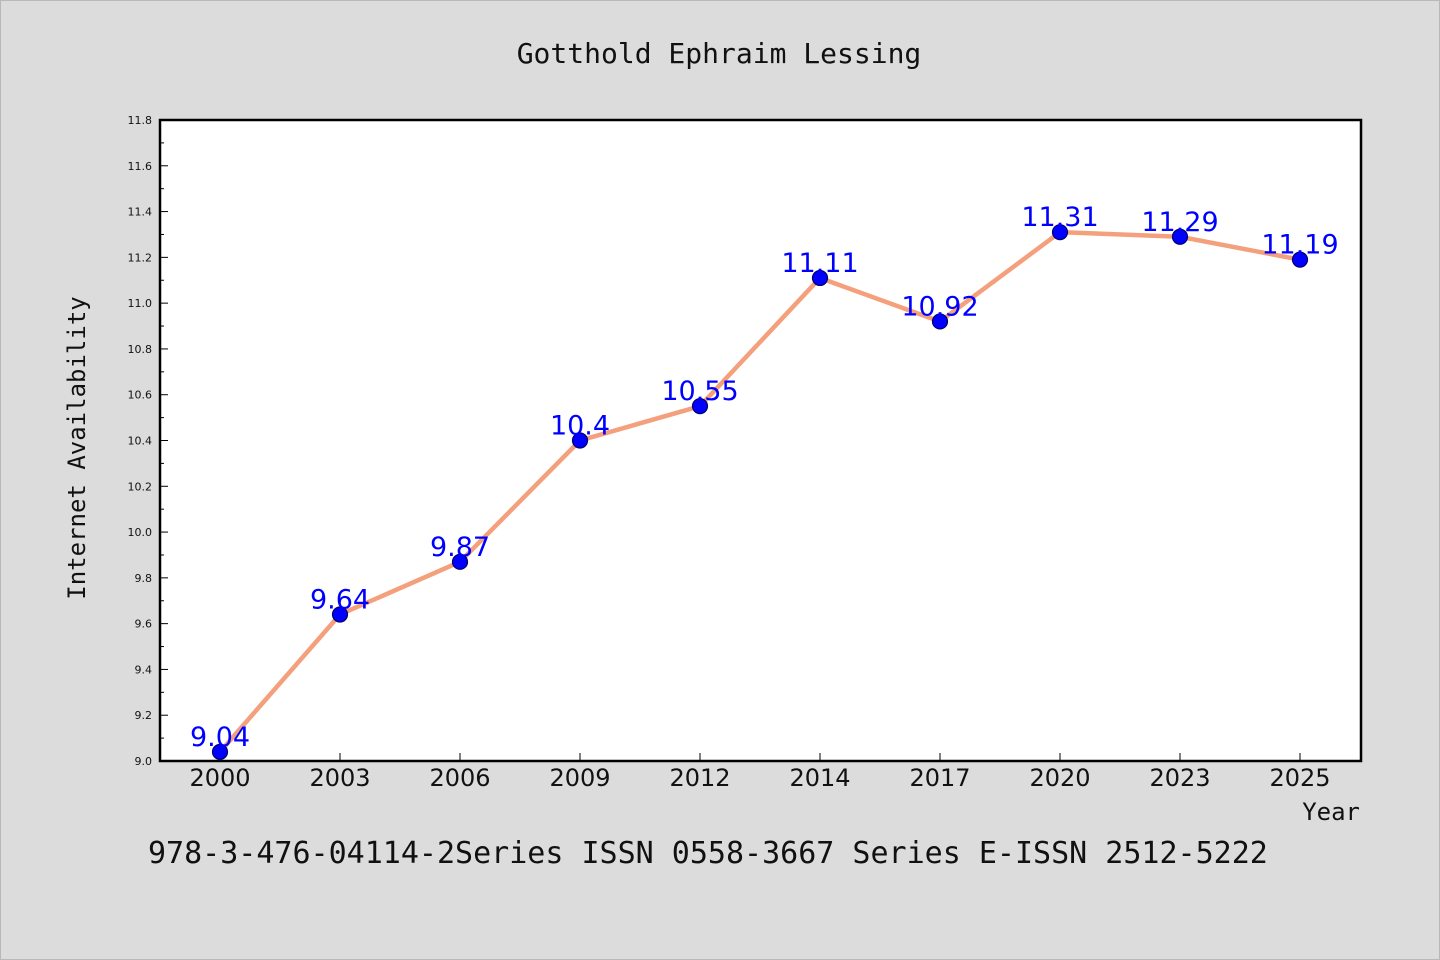 The width and height of the screenshot is (1440, 960). Describe the element at coordinates (140, 257) in the screenshot. I see `y-tick-label: 11.2` at that location.